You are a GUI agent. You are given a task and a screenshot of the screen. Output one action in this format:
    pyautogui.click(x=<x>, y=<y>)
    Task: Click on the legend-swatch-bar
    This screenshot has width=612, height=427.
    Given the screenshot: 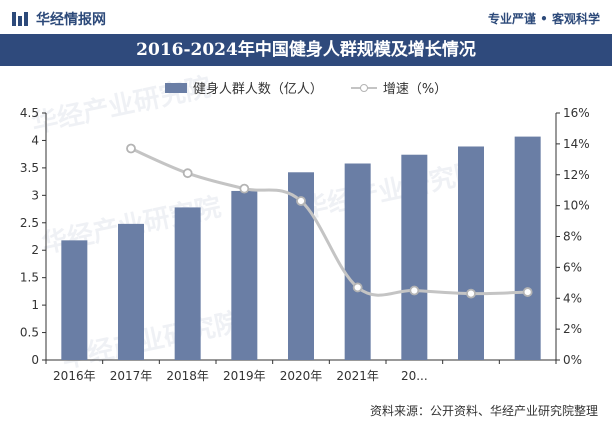 What is the action you would take?
    pyautogui.click(x=175, y=87)
    